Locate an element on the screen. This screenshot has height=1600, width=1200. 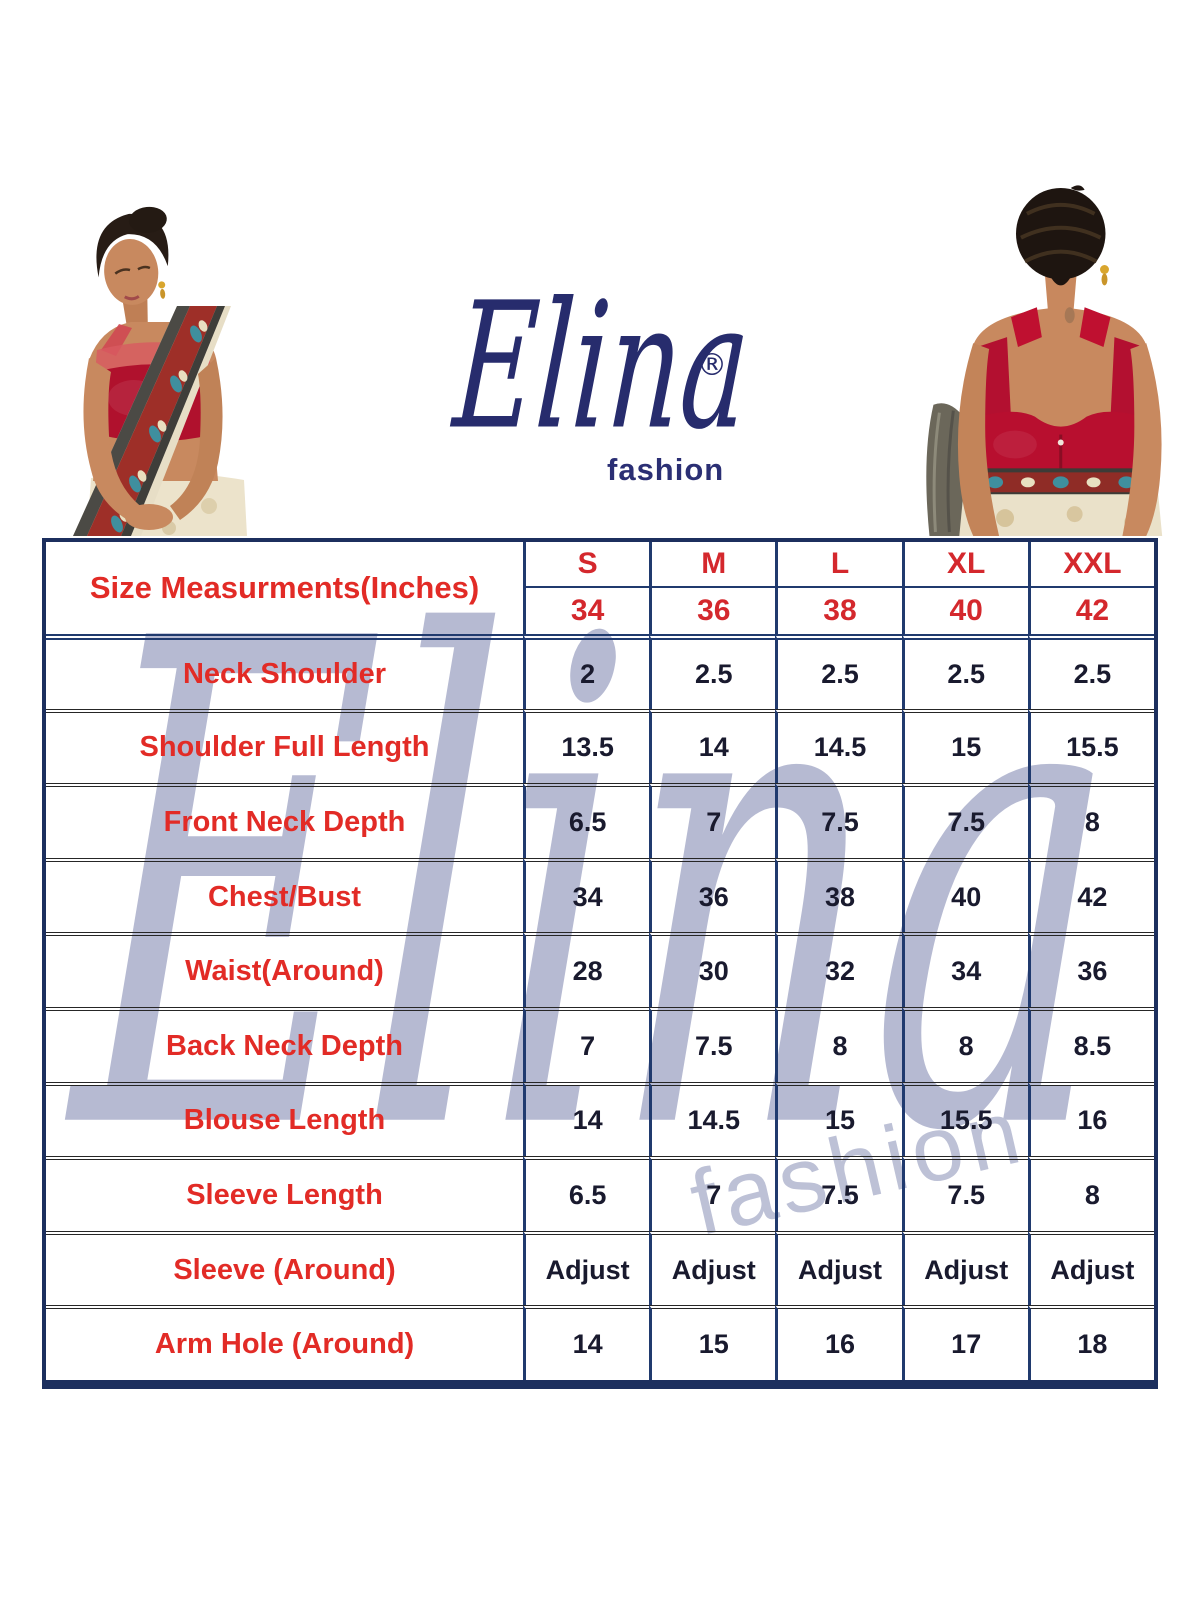
row-label: Shoulder Full Length is located at coordinates (284, 746).